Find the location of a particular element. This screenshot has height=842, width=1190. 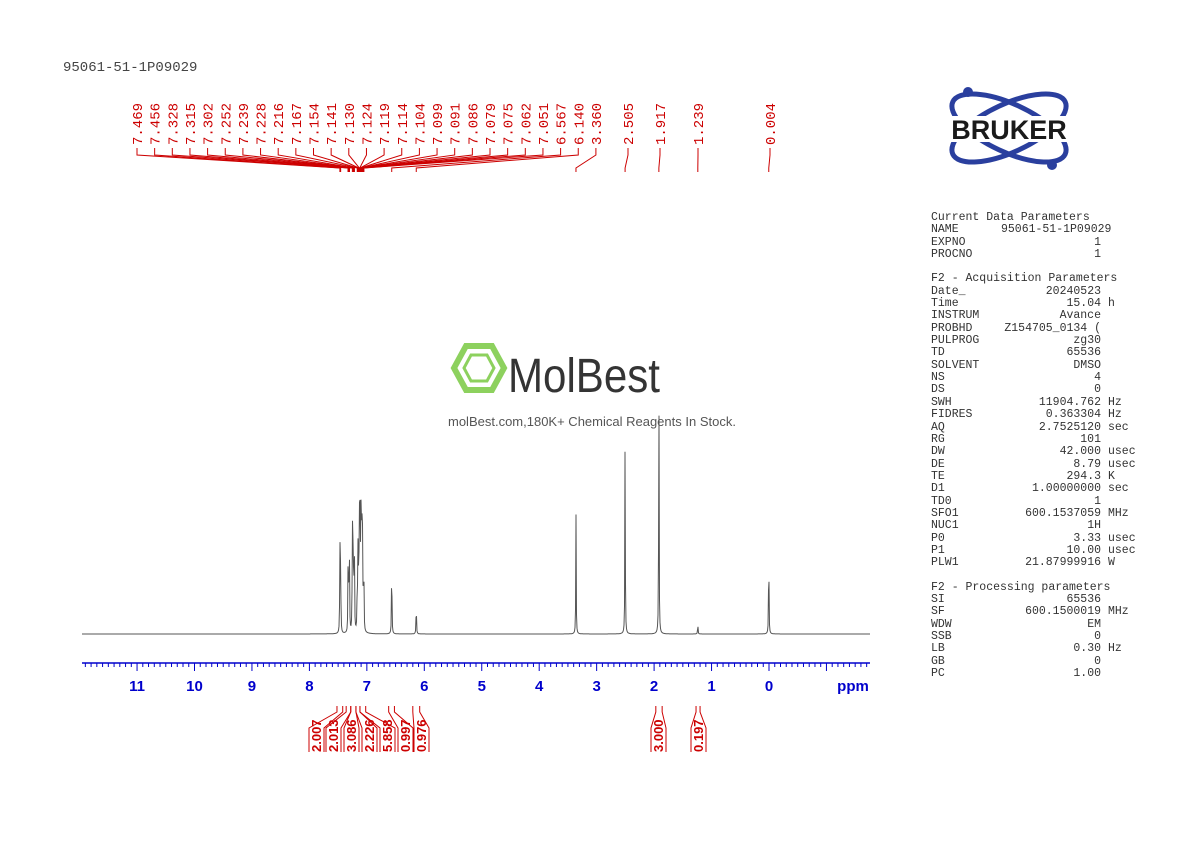

parameter-name: LB is located at coordinates (938, 649).